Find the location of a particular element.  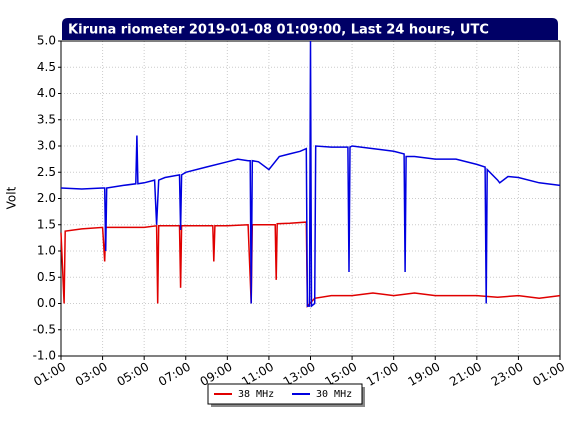

y-tick-label: 4.5 is located at coordinates (46, 67).